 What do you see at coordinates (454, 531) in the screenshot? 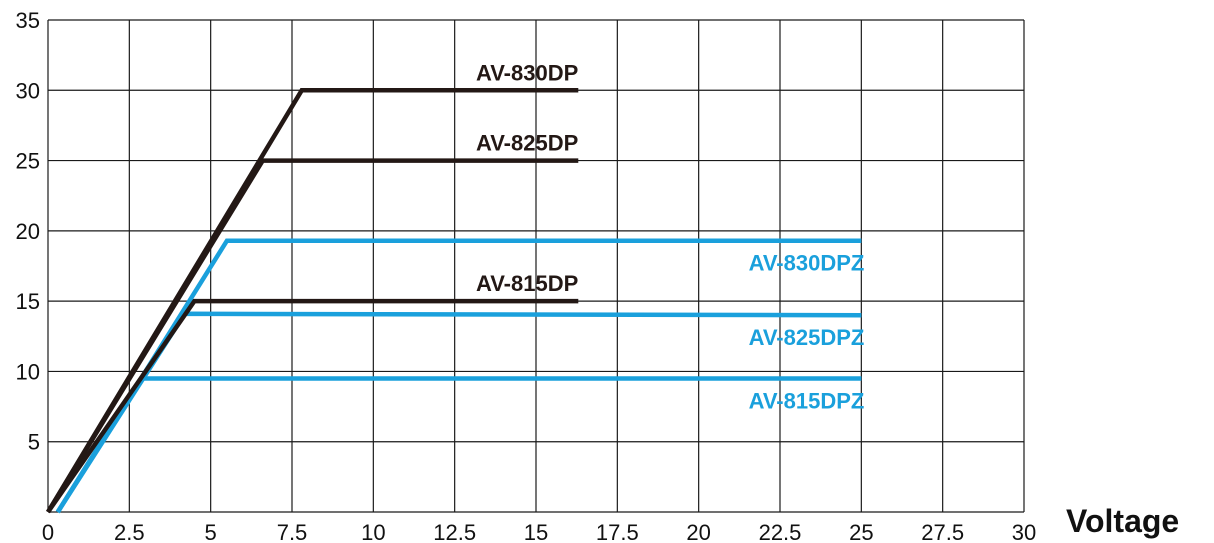
I see `x-tick-label: 12.5` at bounding box center [454, 531].